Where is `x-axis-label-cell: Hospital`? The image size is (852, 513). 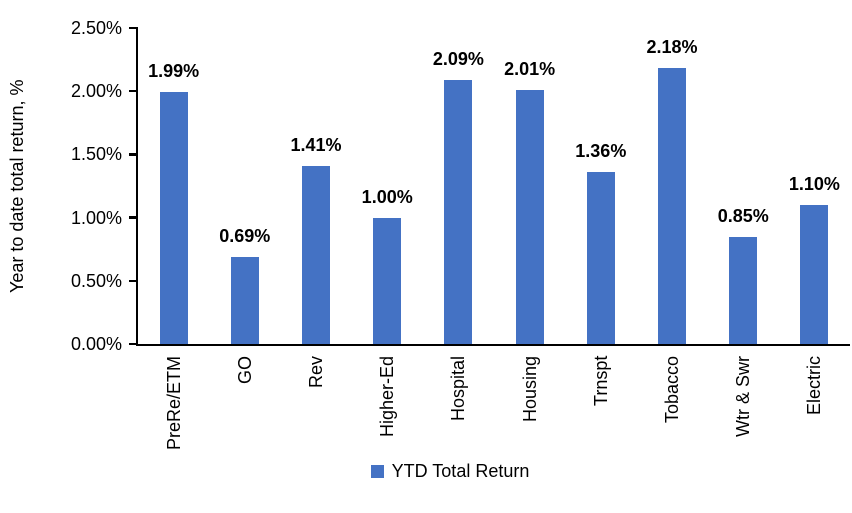 x-axis-label-cell: Hospital is located at coordinates (458, 409).